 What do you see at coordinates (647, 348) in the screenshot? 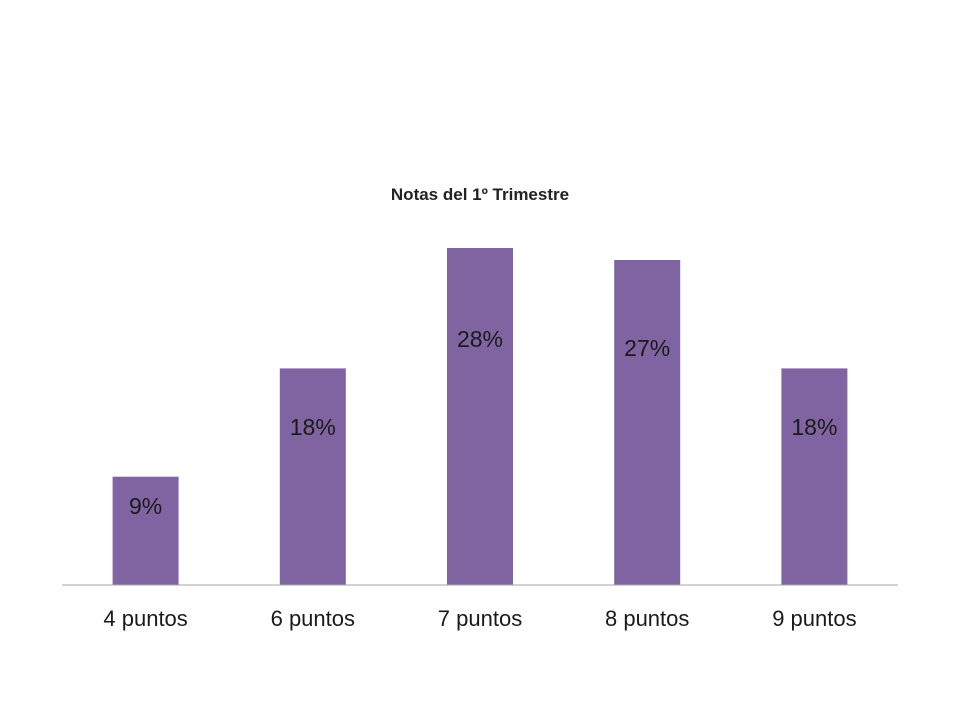
I see `data-label: 27%` at bounding box center [647, 348].